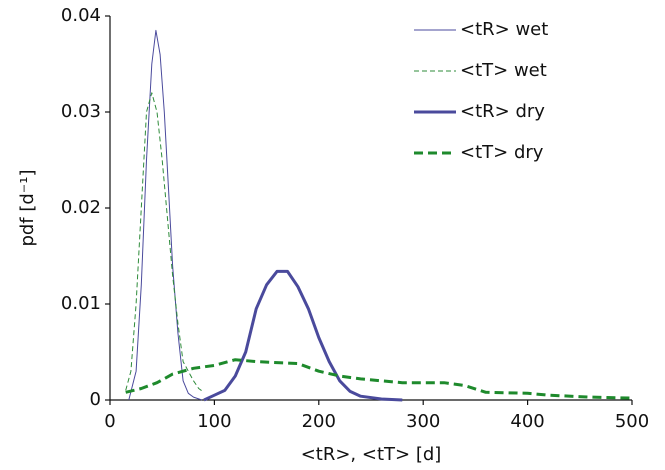 The image size is (665, 470). What do you see at coordinates (503, 70) in the screenshot?
I see `legend-label: <tT> wet` at bounding box center [503, 70].